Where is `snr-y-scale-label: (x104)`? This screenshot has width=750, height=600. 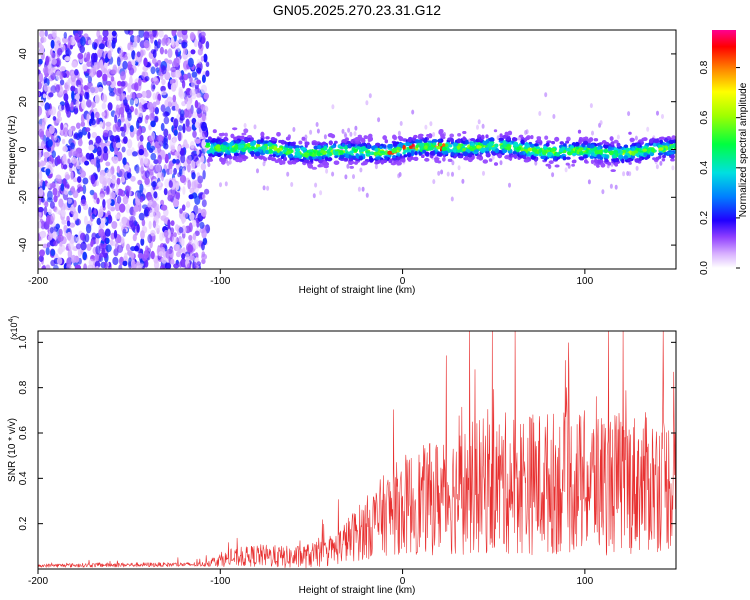 snr-y-scale-label: (x104) is located at coordinates (13, 328).